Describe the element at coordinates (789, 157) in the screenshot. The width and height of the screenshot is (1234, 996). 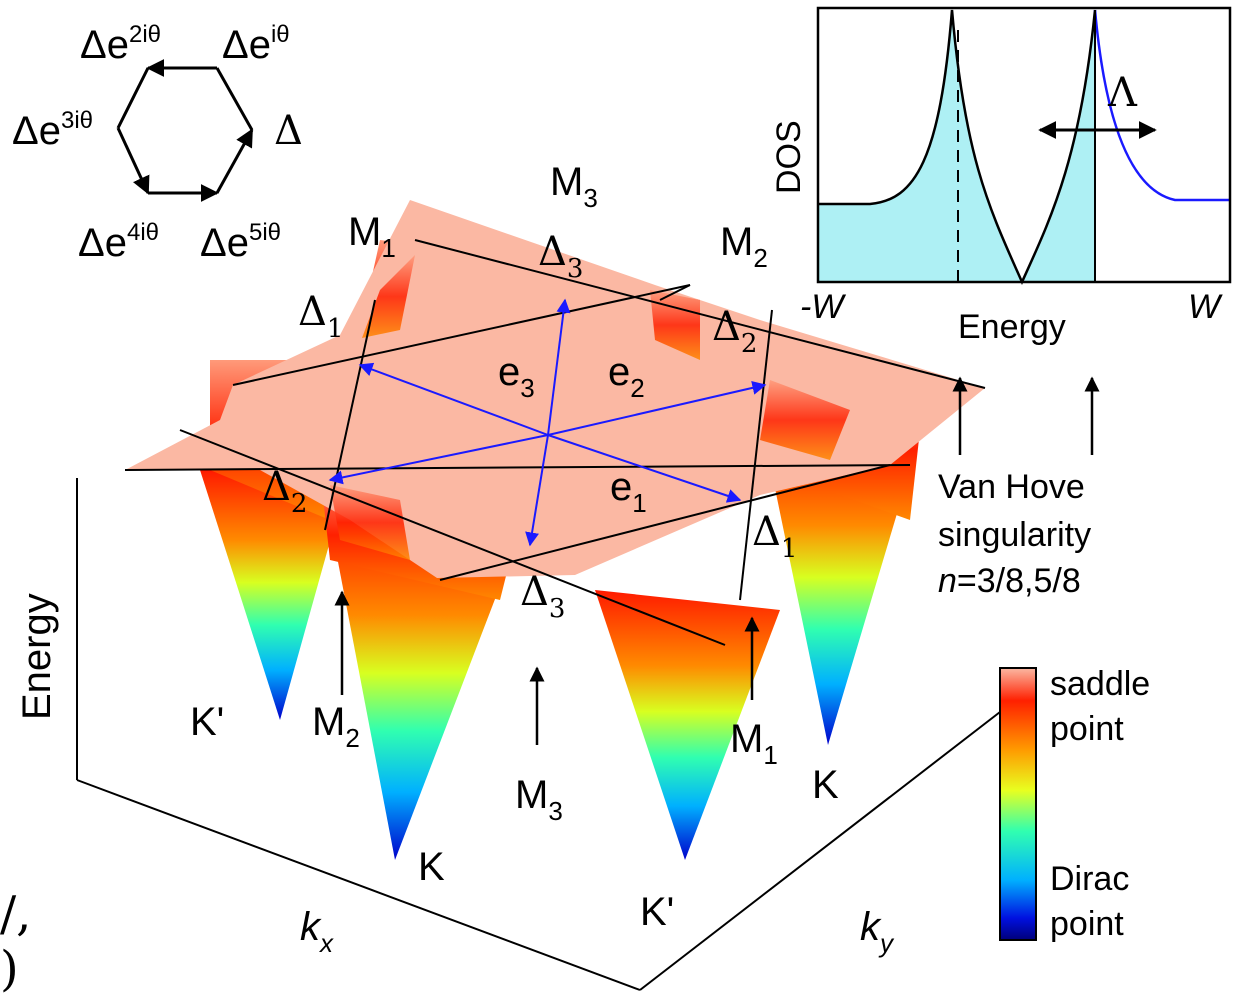
I see `dos-ylabel: DOS` at that location.